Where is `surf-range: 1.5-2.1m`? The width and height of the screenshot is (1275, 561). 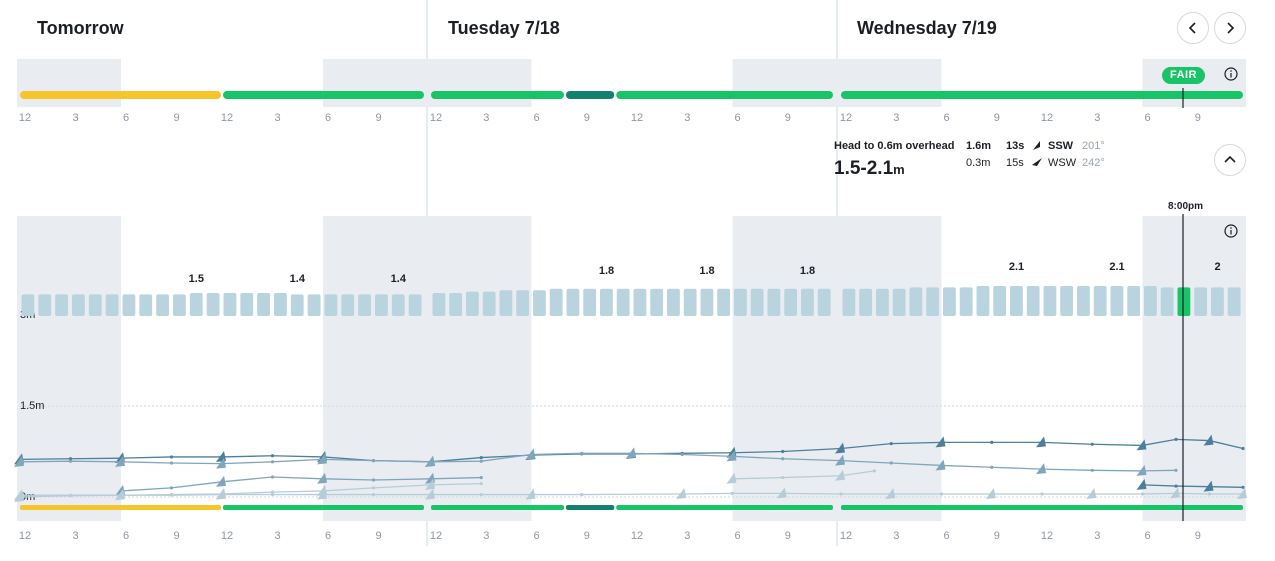
surf-range: 1.5-2.1m is located at coordinates (869, 169).